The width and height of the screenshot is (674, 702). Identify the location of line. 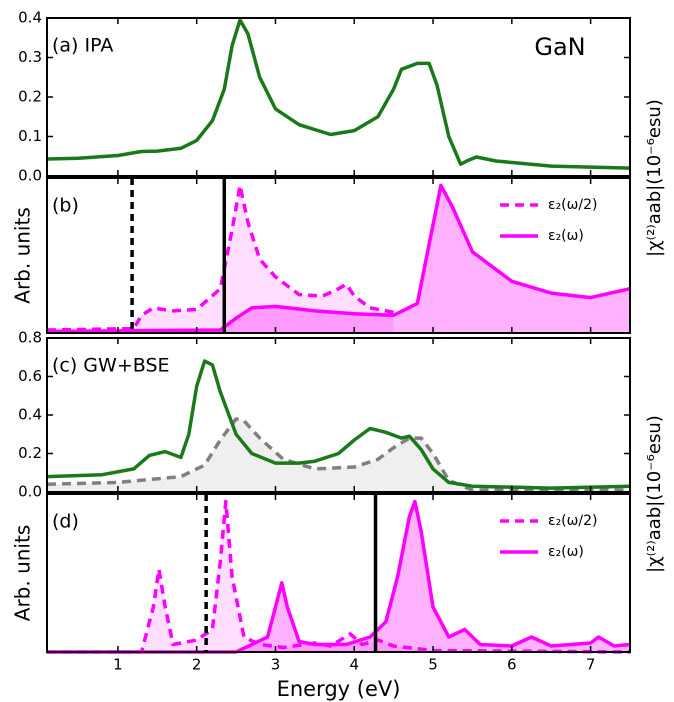
(220, 257).